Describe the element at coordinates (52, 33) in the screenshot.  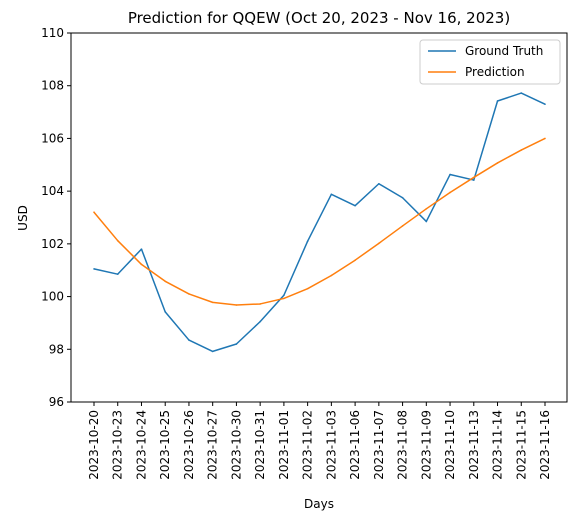
I see `y-tick-label: 110` at that location.